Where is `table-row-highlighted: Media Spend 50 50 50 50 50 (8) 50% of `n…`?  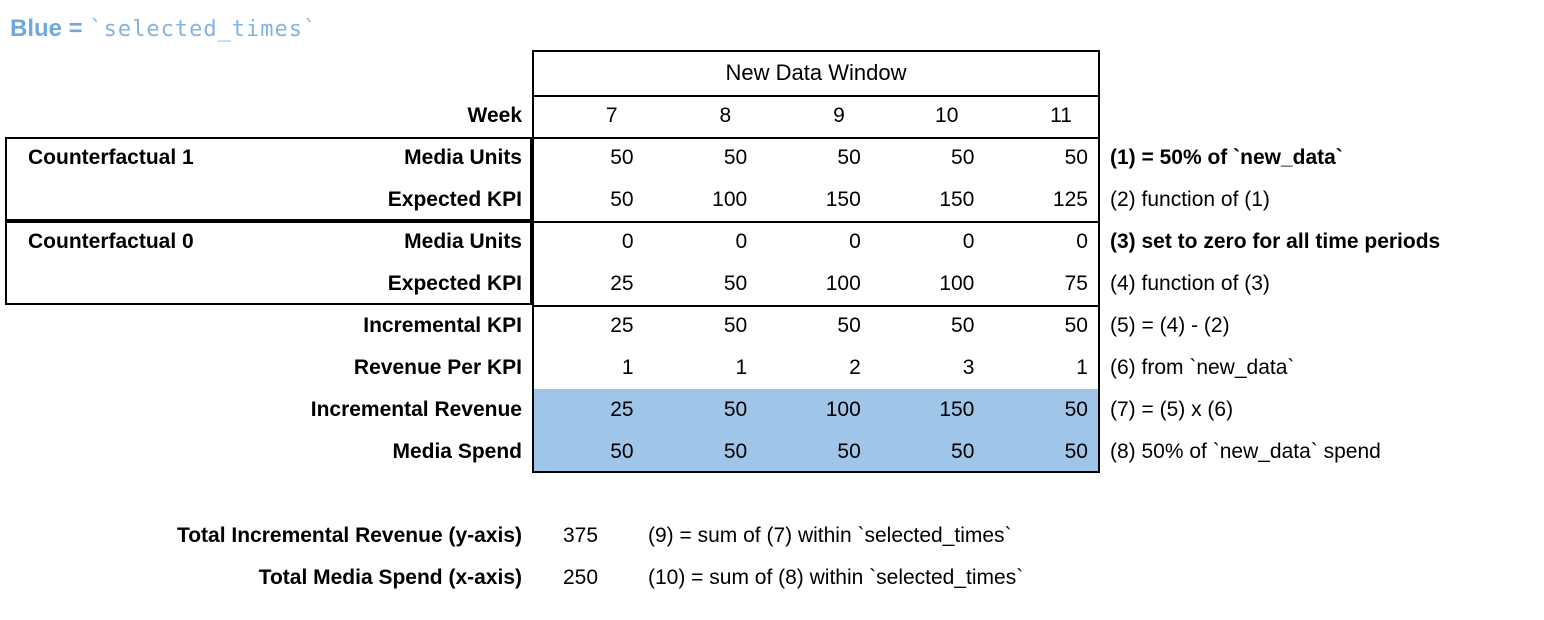
table-row-highlighted: Media Spend 50 50 50 50 50 (8) 50% of `n… is located at coordinates (772, 452).